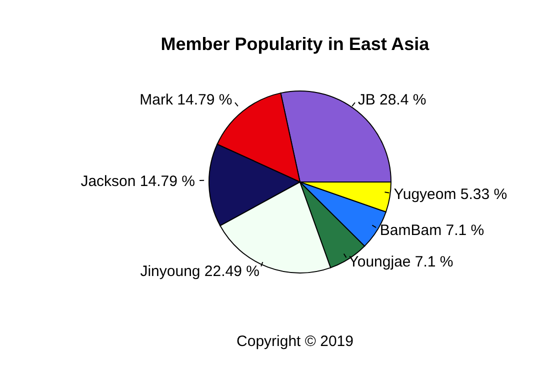  I want to click on slice-label: Youngjae 7.1 %, so click(401, 262).